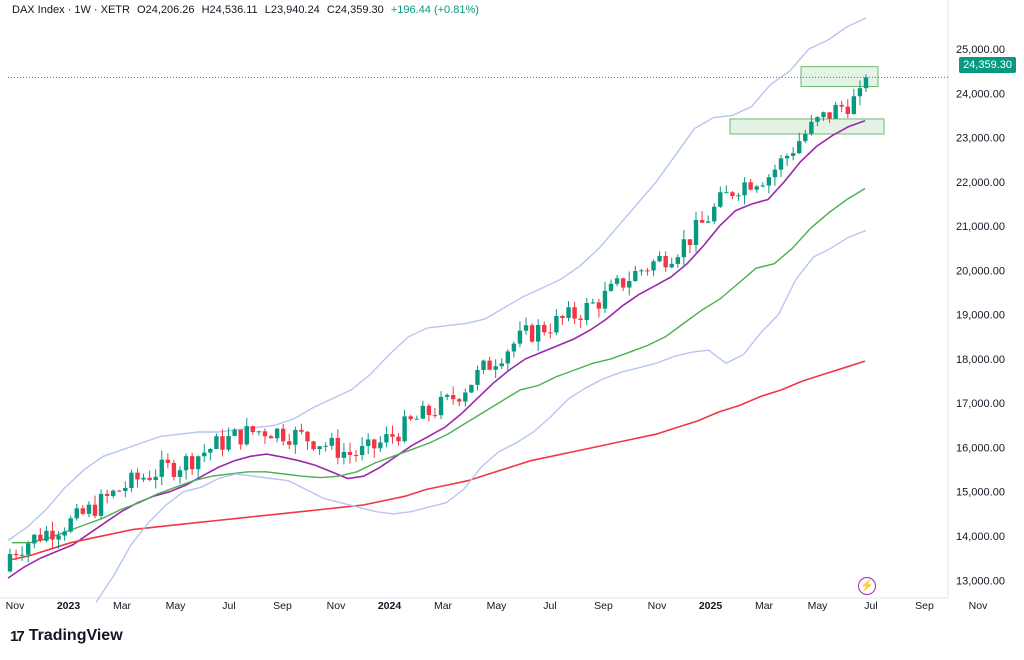 This screenshot has width=1024, height=660. I want to click on symbol-title: DAX Index · 1W · XETR, so click(71, 10).